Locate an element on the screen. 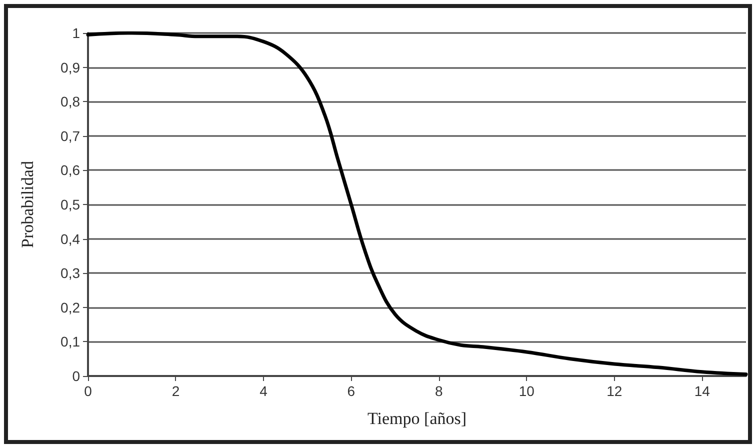 The height and width of the screenshot is (448, 756). y-tick-label: 0,6 is located at coordinates (70, 170).